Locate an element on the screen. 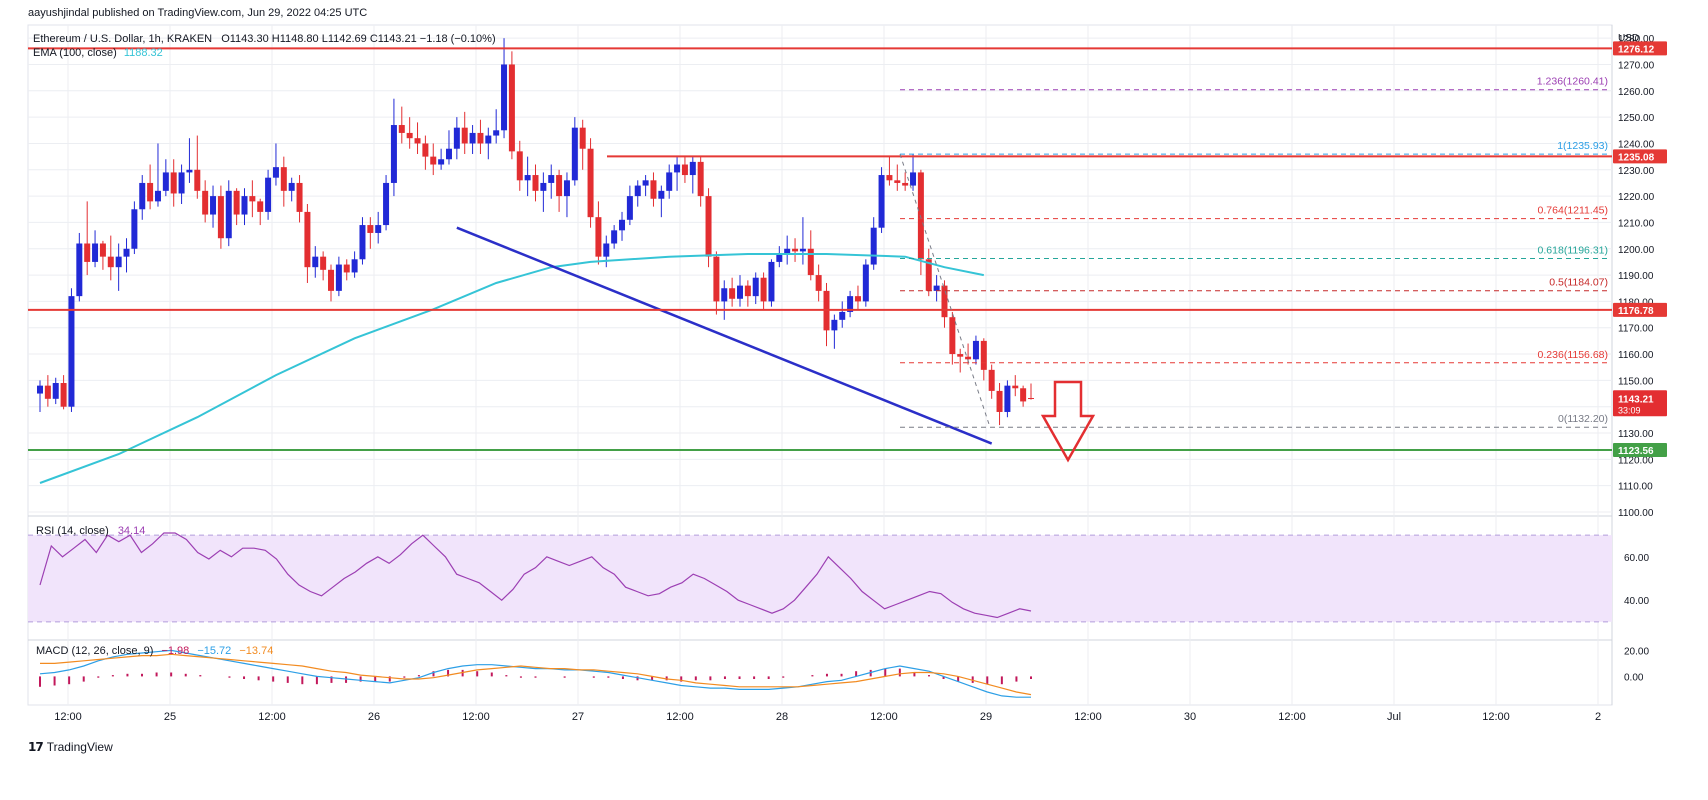  time-tick-label: 28 is located at coordinates (782, 717).